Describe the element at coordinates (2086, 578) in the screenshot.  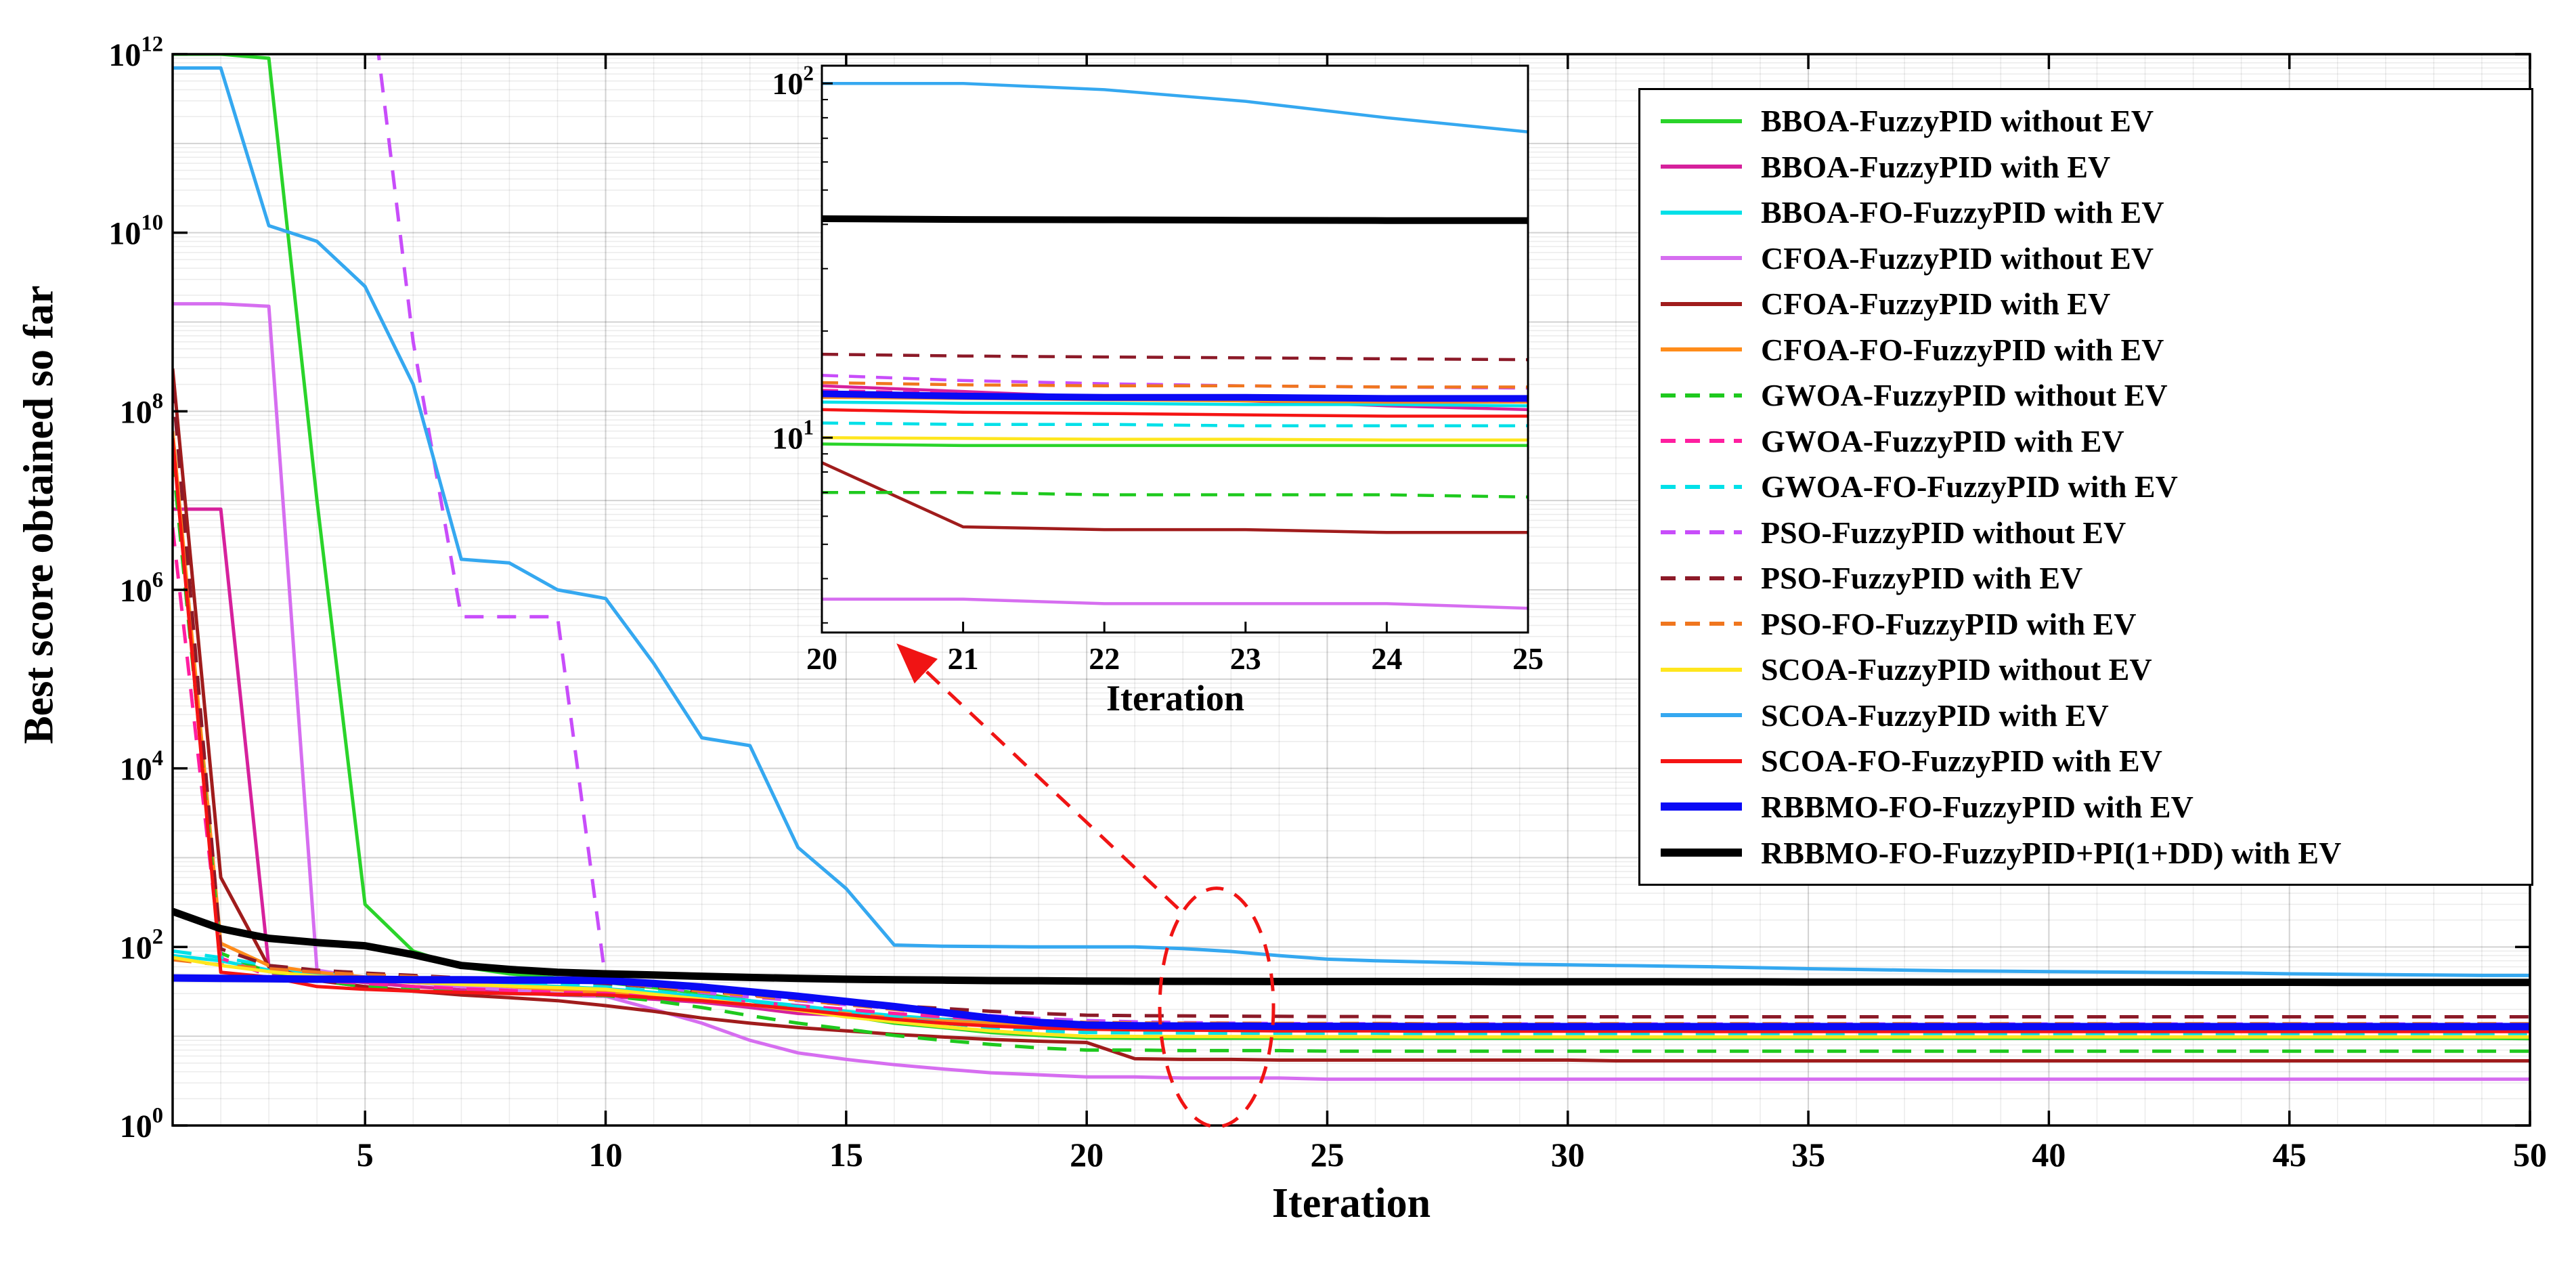
I see `legend-item-pso-fuzzypid-with-ev: PSO-FuzzyPID with EV` at that location.